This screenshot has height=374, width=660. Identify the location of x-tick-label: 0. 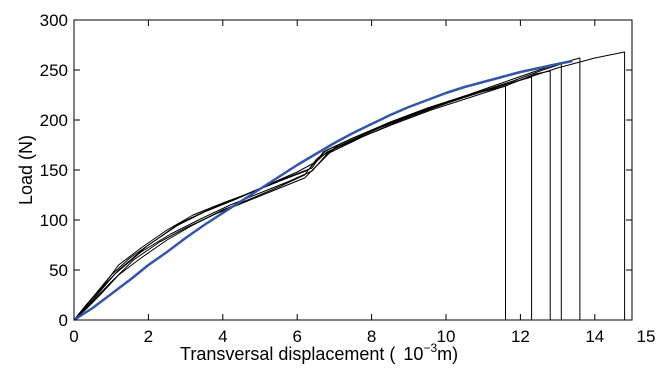
(73, 336).